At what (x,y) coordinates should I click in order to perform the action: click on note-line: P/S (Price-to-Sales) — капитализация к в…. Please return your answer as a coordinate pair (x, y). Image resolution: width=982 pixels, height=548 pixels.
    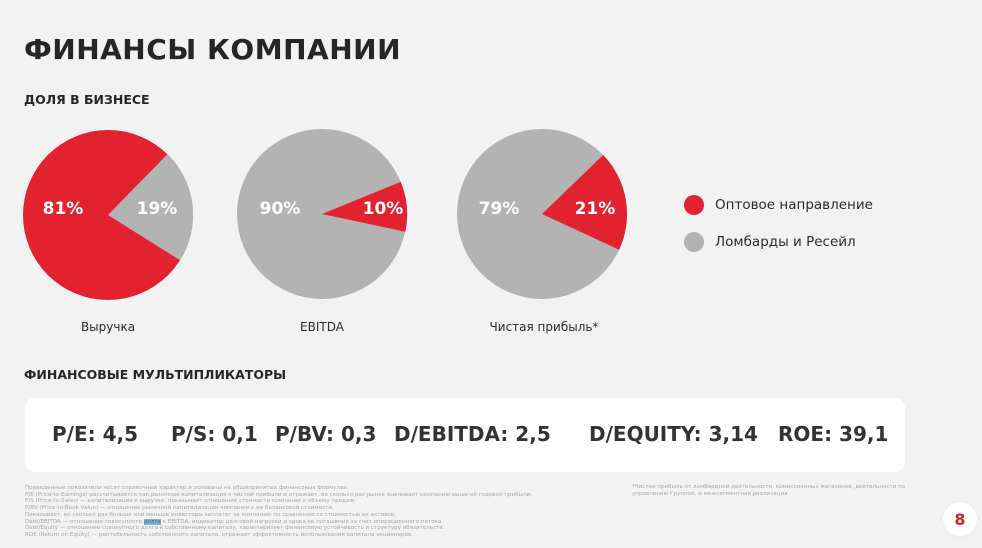
    Looking at the image, I should click on (191, 501).